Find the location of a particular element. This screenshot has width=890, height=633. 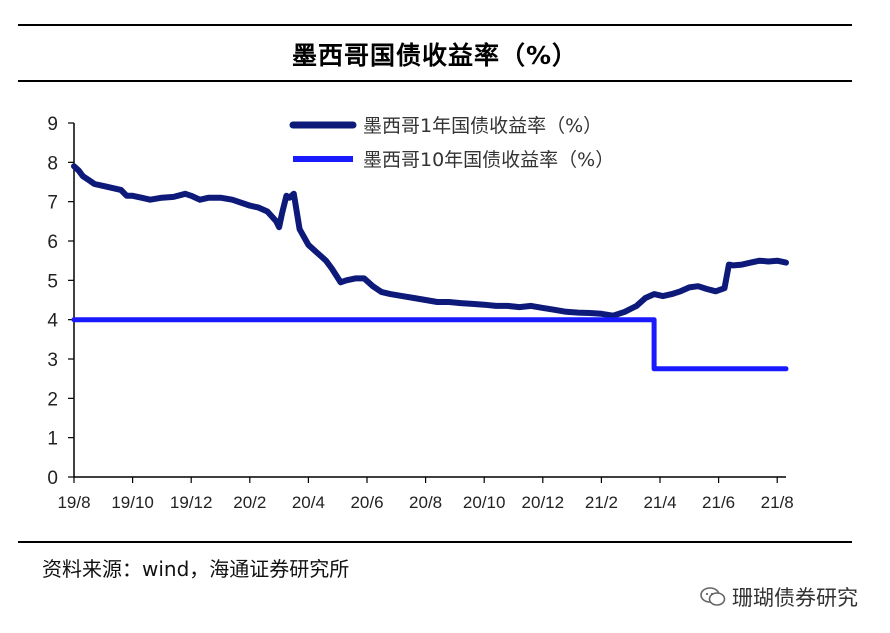

x-tick-label: 20/4 is located at coordinates (308, 502).